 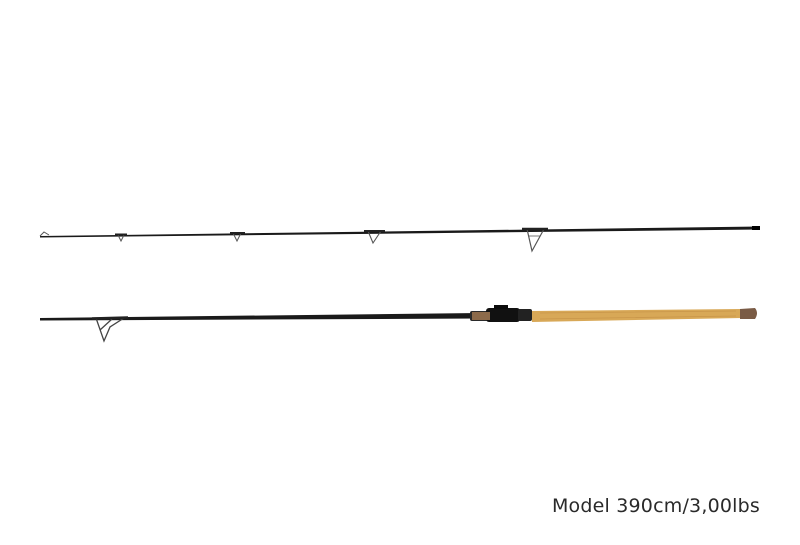 I want to click on tip-blank, so click(x=400, y=232).